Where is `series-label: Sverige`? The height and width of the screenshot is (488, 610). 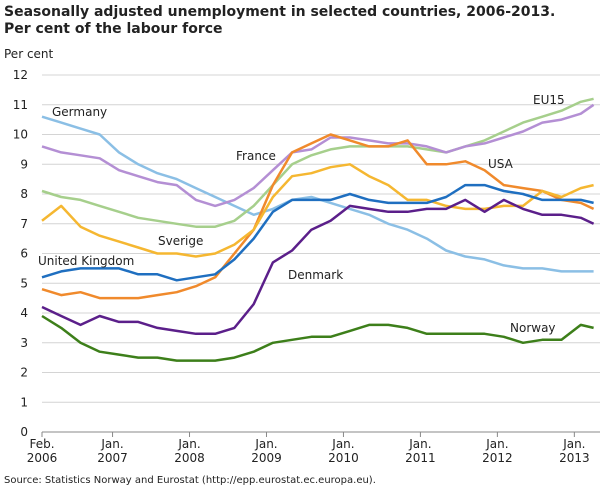
series-label: Sverige is located at coordinates (180, 241).